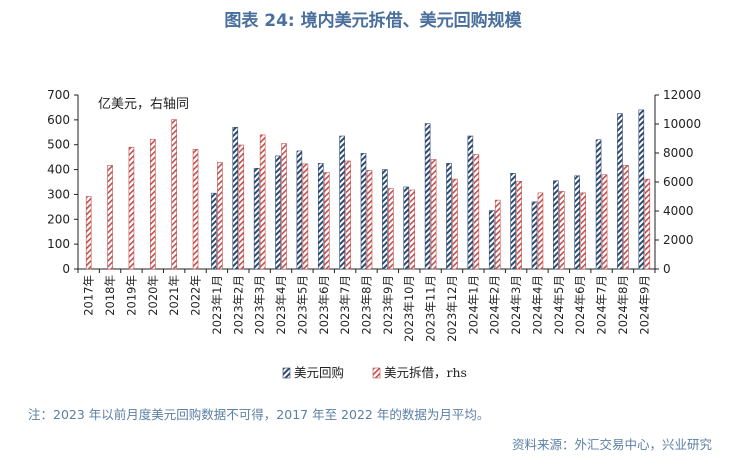 Image resolution: width=746 pixels, height=466 pixels. What do you see at coordinates (131, 295) in the screenshot?
I see `x-axis-tick-label: 2019年` at bounding box center [131, 295].